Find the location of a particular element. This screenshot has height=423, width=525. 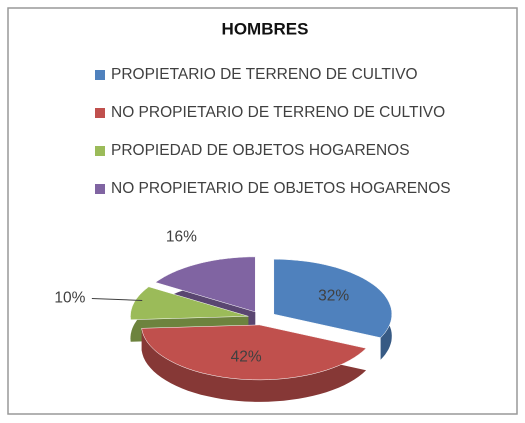

legend-label: PROPIETARIO DE TERRENO DE CULTIVO is located at coordinates (264, 74).